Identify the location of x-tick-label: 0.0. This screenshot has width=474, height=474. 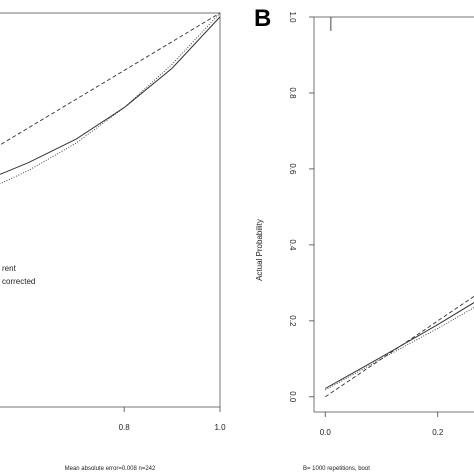
(326, 432).